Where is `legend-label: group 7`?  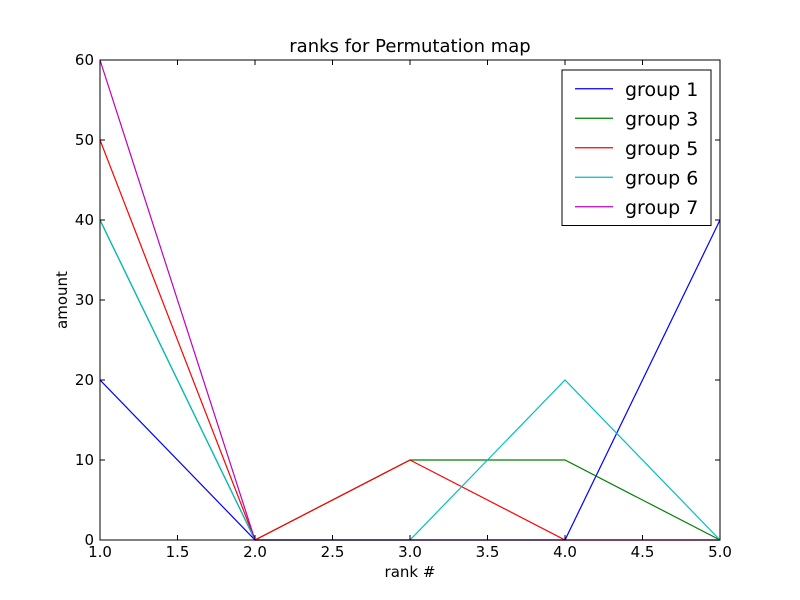
legend-label: group 7 is located at coordinates (661, 208).